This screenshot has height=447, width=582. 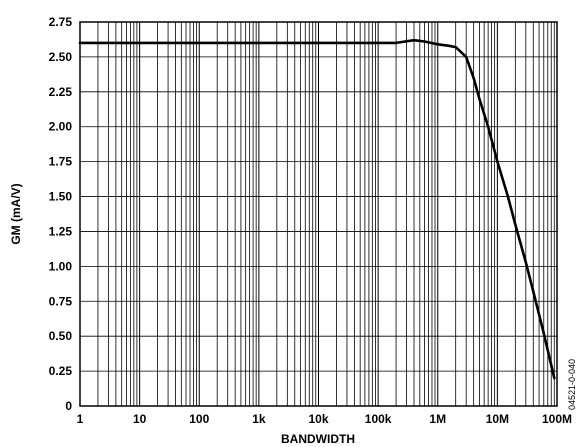 I want to click on x-axis-ticks: 1 10 100 1k 10k 100k 1M 10M 100M, so click(x=324, y=419).